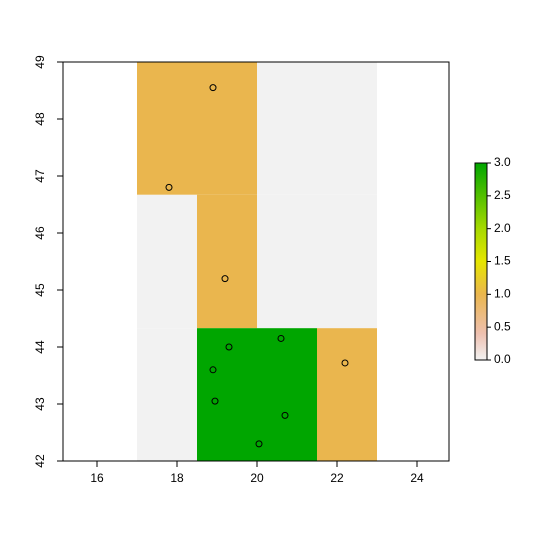 The width and height of the screenshot is (540, 545). What do you see at coordinates (40, 461) in the screenshot?
I see `y-tick-label: 42` at bounding box center [40, 461].